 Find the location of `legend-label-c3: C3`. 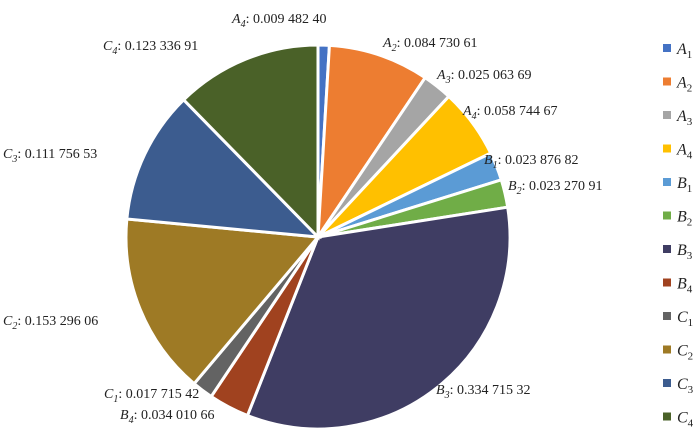

legend-label-c3: C3 is located at coordinates (685, 386).